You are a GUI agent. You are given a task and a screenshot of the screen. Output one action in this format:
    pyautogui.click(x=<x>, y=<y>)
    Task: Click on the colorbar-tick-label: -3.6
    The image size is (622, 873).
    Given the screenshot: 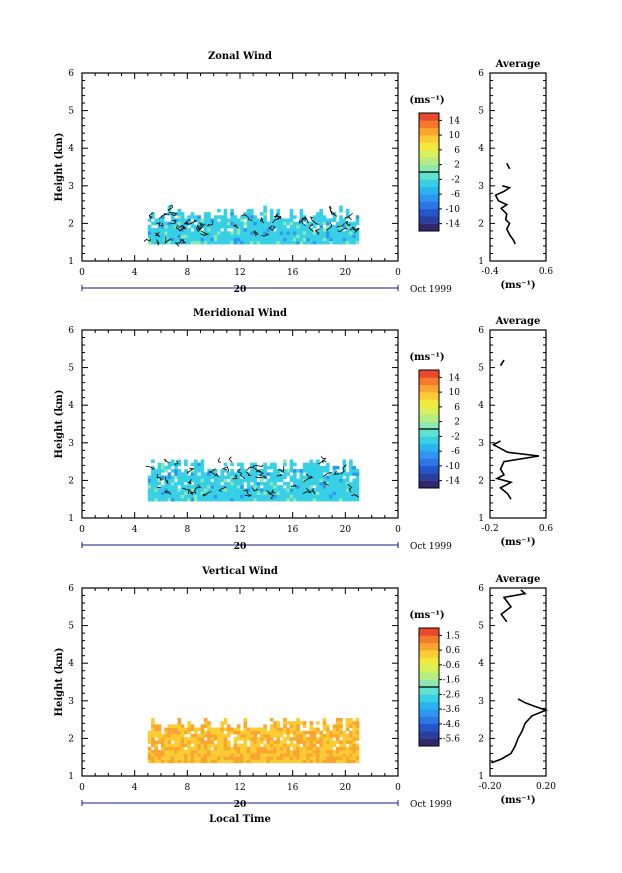 What is the action you would take?
    pyautogui.click(x=452, y=710)
    